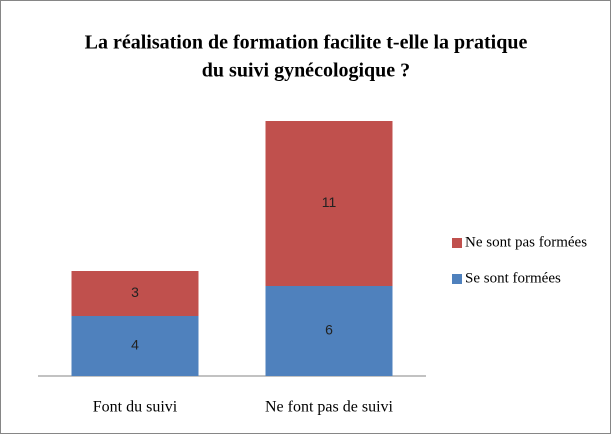 This screenshot has width=611, height=434. I want to click on x-tick-label: Ne font pas de suivi, so click(329, 407).